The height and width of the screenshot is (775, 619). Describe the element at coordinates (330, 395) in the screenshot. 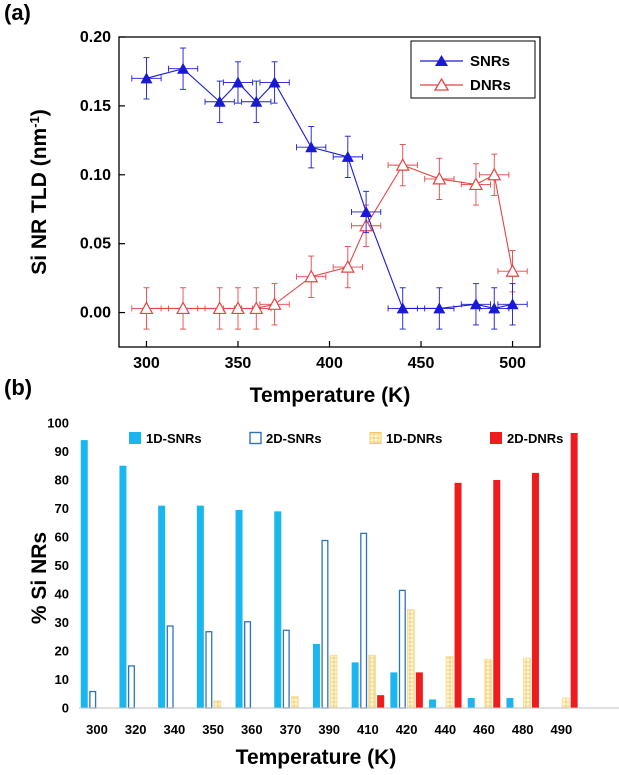

I see `plot-a-xlabel: Temperature (K)` at that location.